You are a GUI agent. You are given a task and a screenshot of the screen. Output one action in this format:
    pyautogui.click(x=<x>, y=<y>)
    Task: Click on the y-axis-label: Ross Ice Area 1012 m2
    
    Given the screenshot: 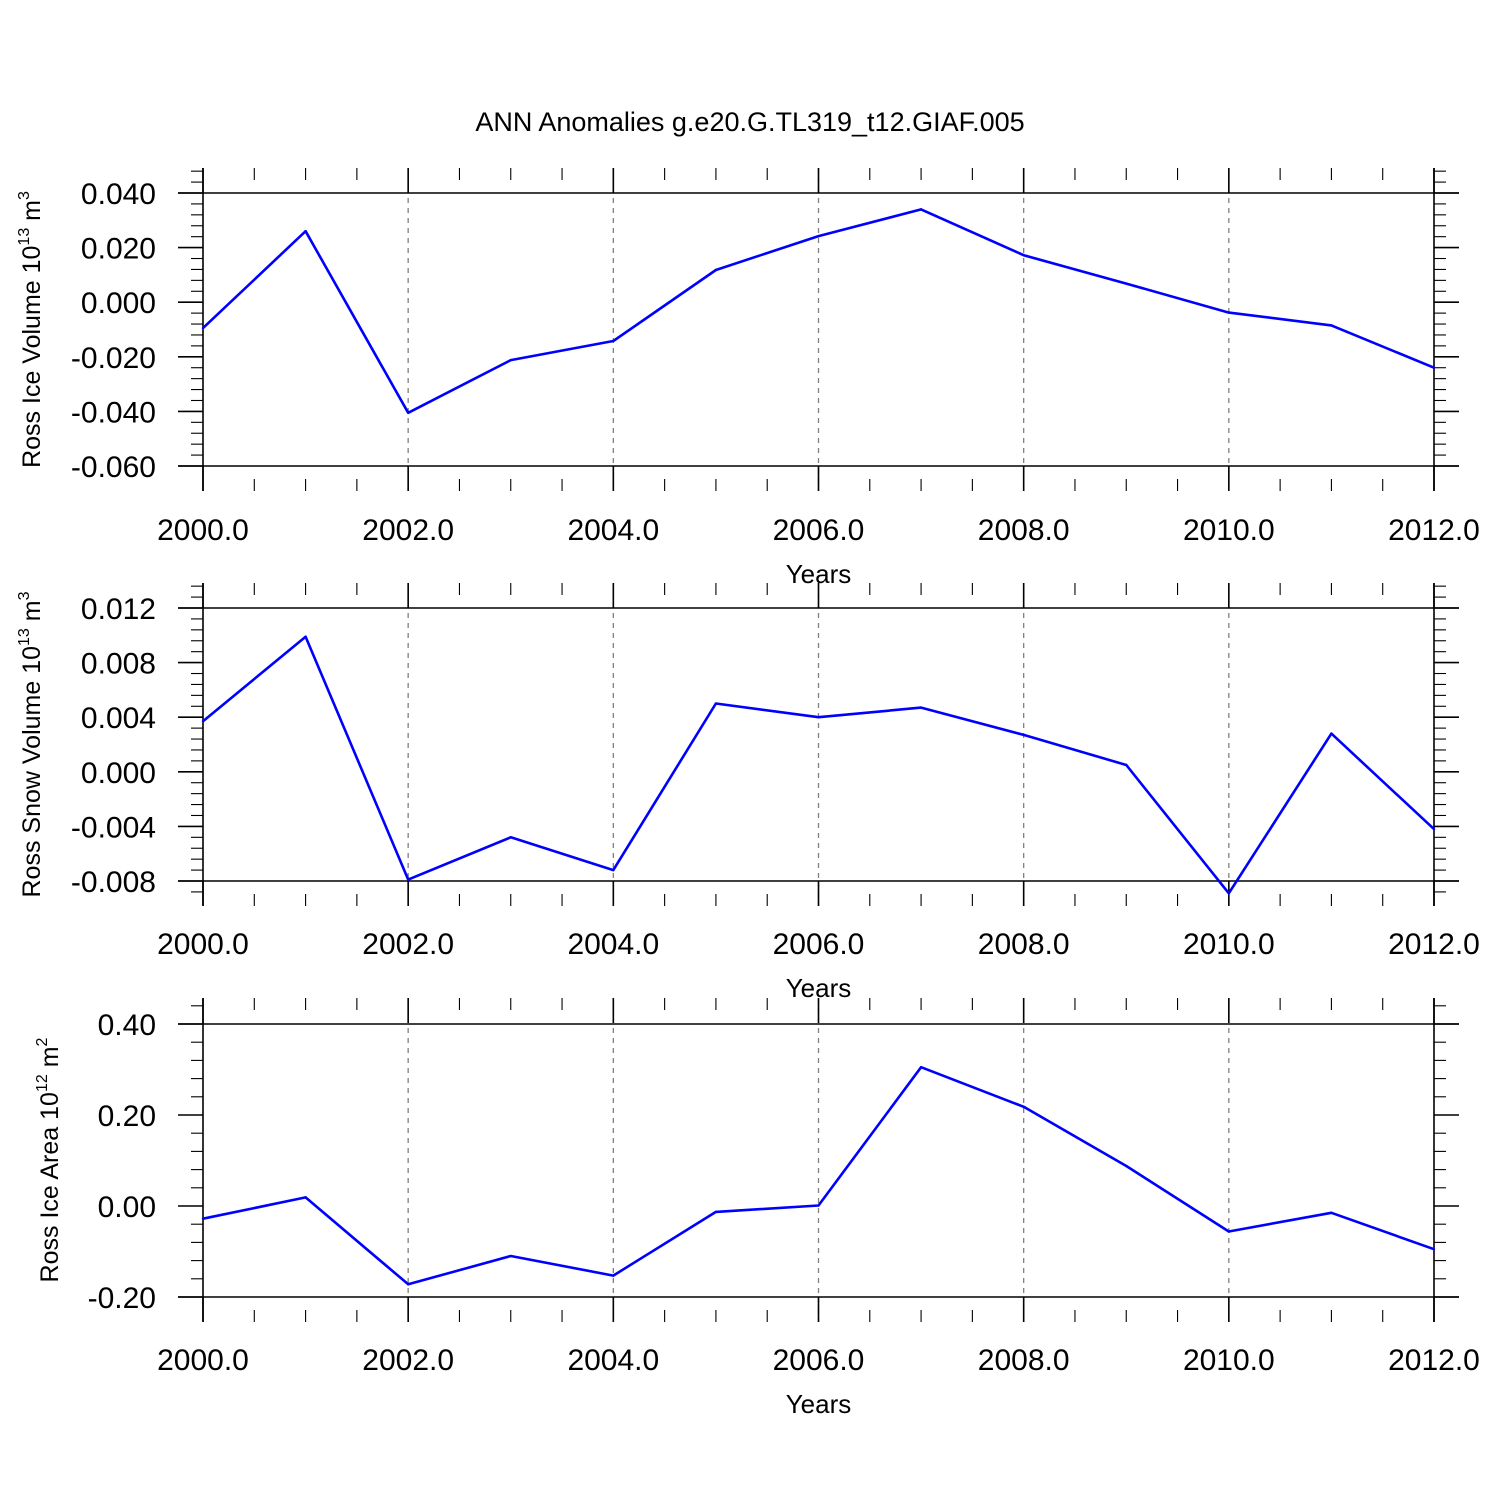 What is the action you would take?
    pyautogui.click(x=49, y=1159)
    